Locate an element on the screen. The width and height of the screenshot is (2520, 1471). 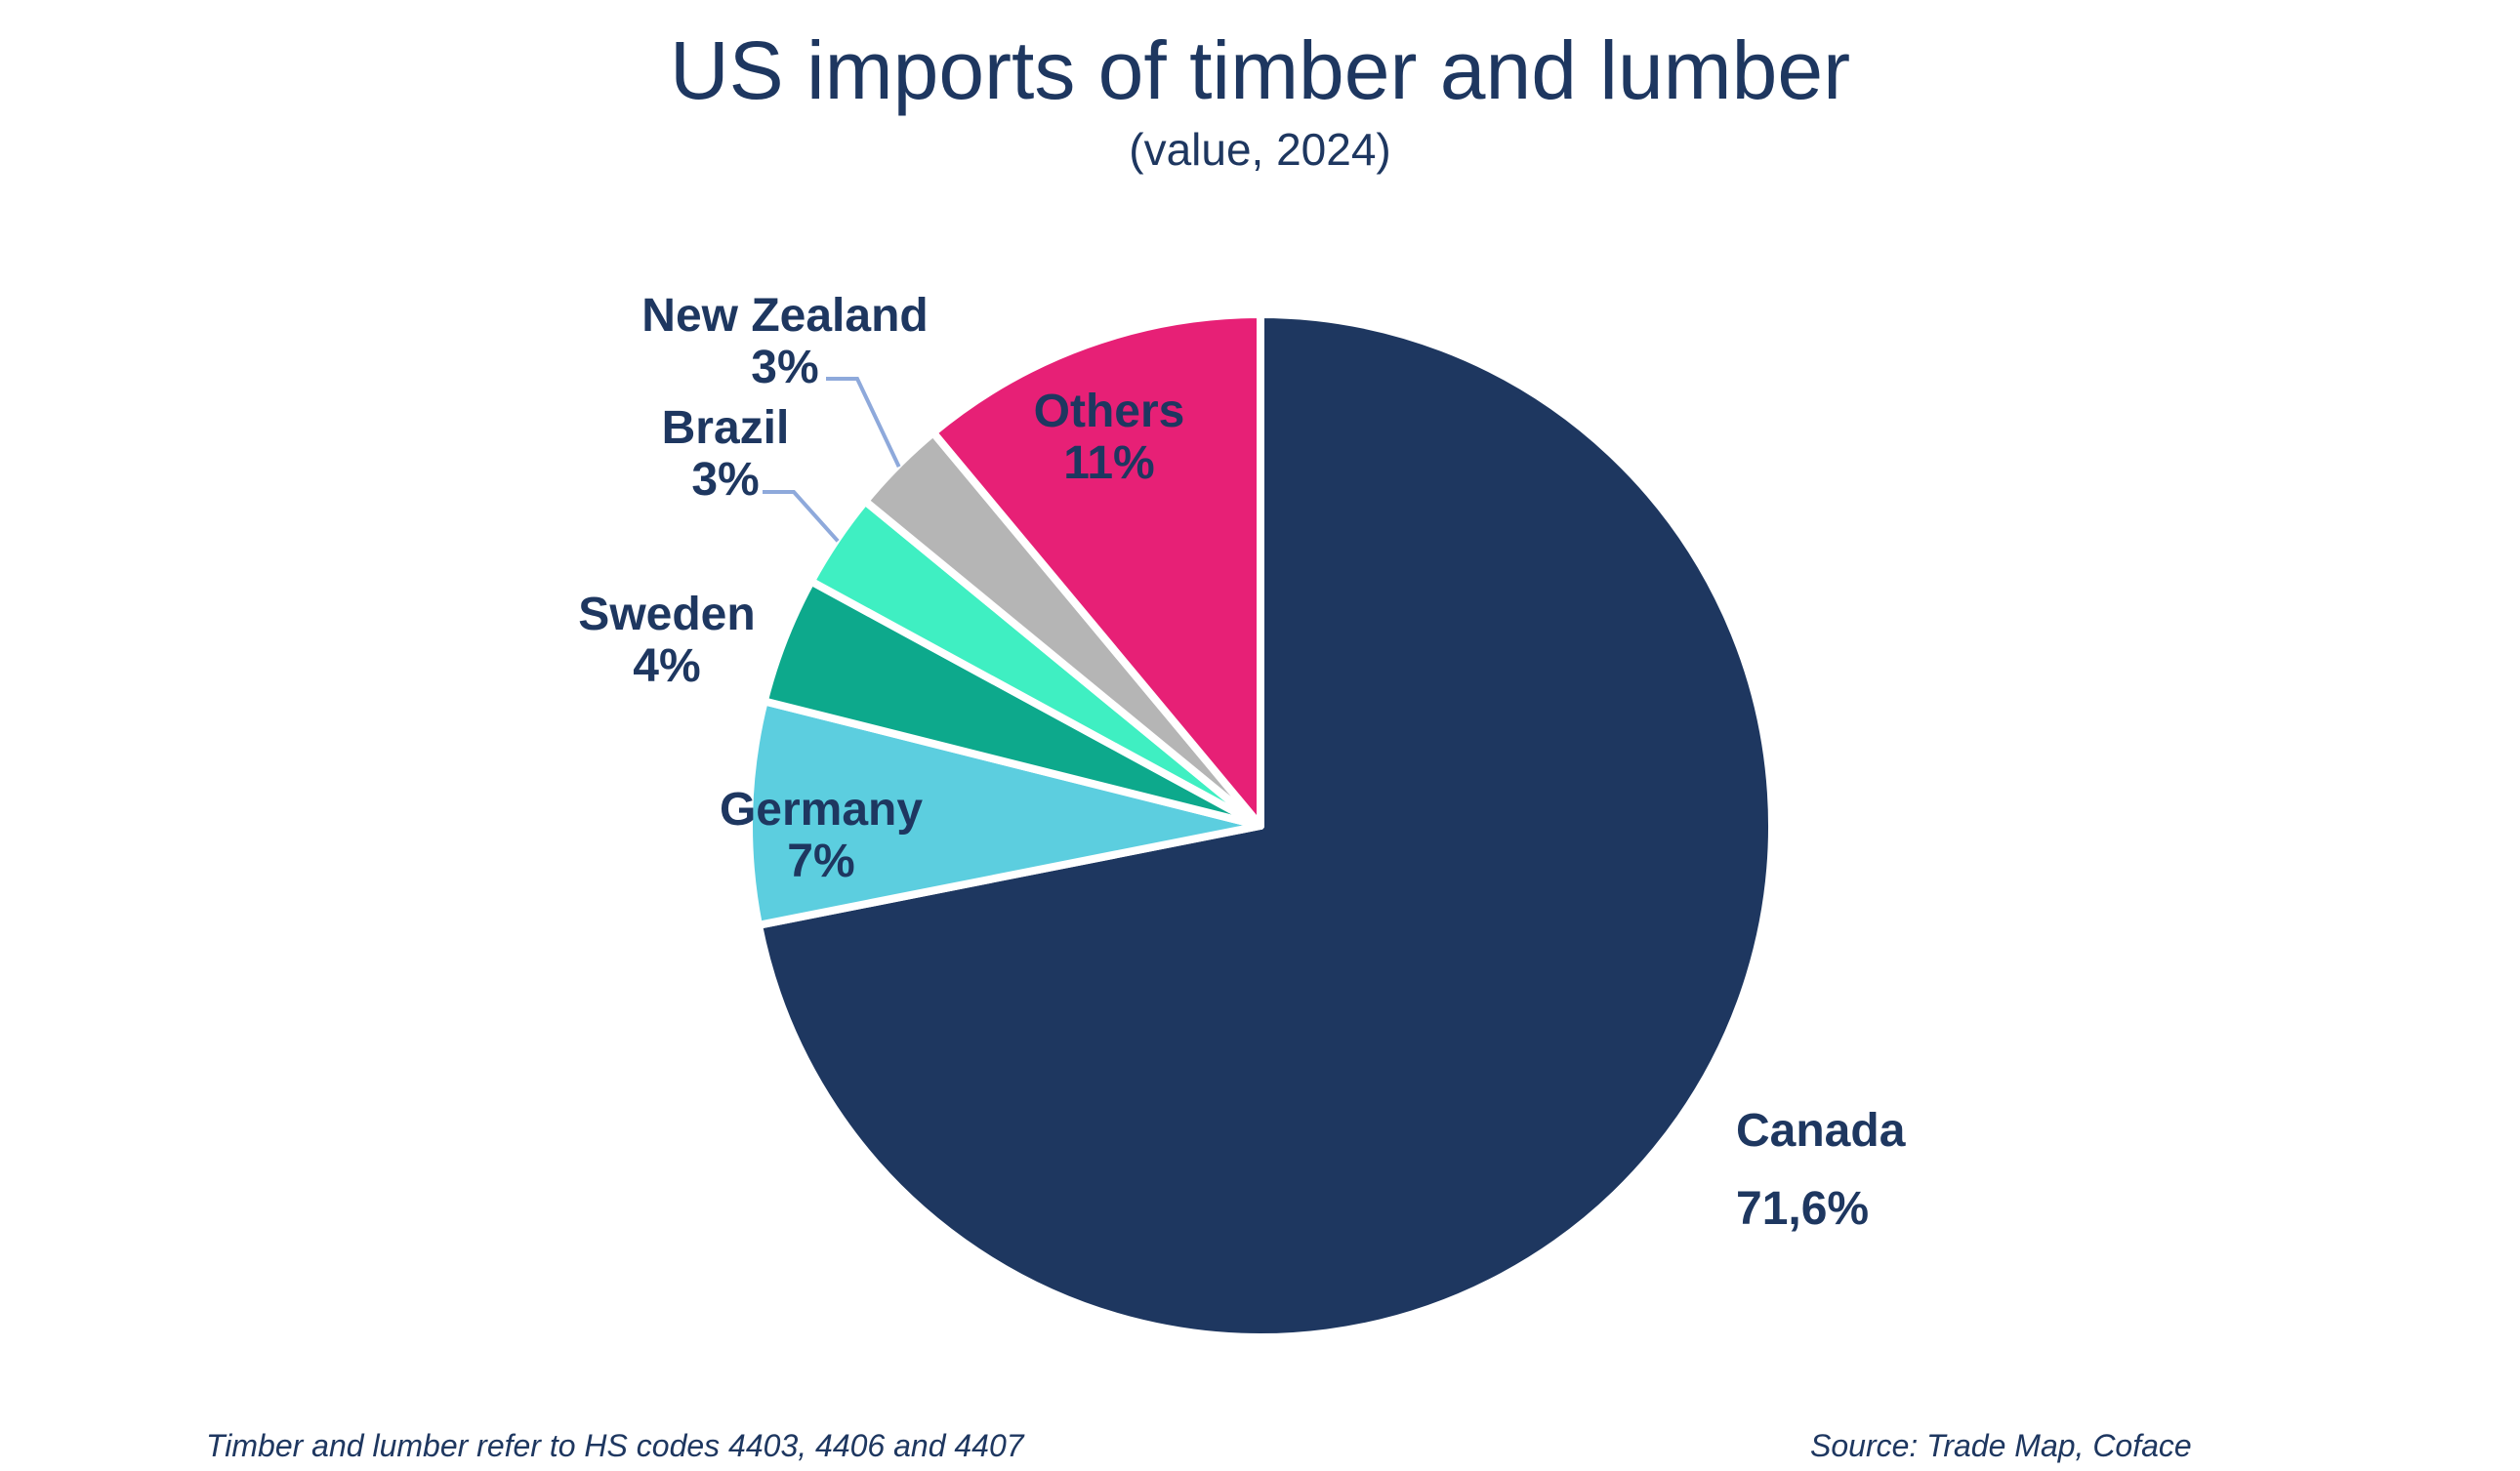
leader-line-new-zealand is located at coordinates (863, 422).